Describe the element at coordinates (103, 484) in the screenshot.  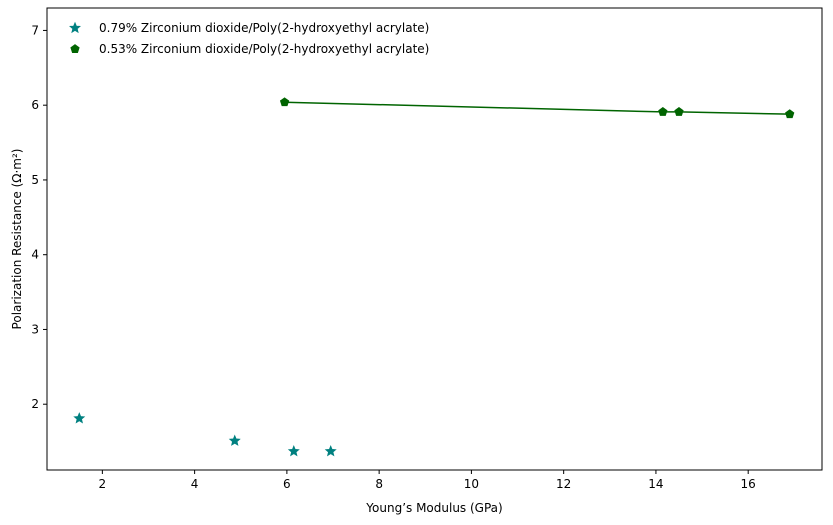
I see `x-tick-label: 2` at that location.